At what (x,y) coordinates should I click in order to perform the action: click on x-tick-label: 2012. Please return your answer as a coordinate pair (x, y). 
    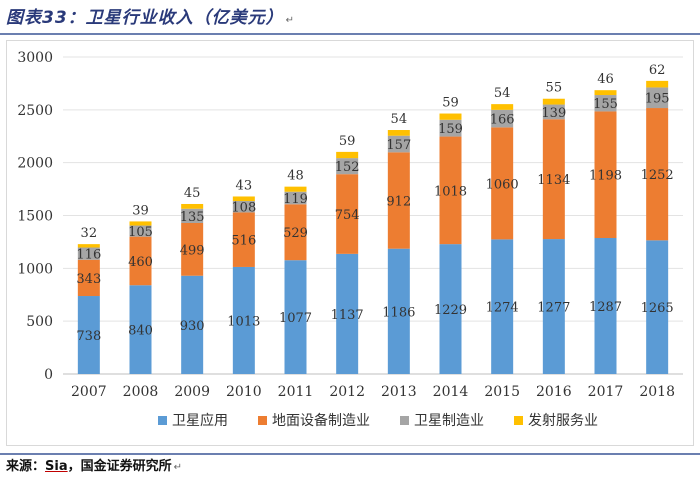
    Looking at the image, I should click on (347, 392).